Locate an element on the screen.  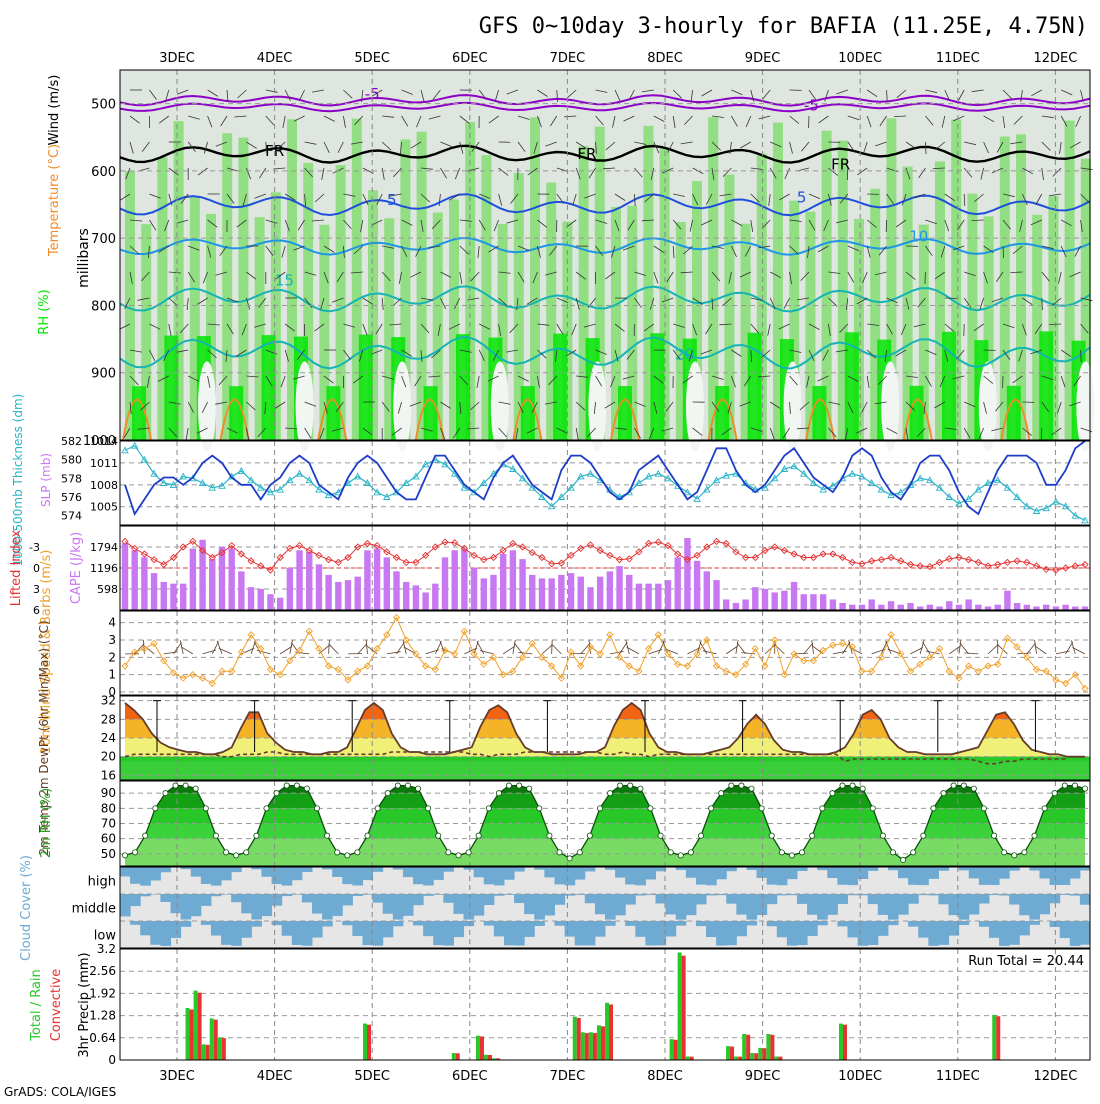
rh-tick: 80 is located at coordinates (108, 808).